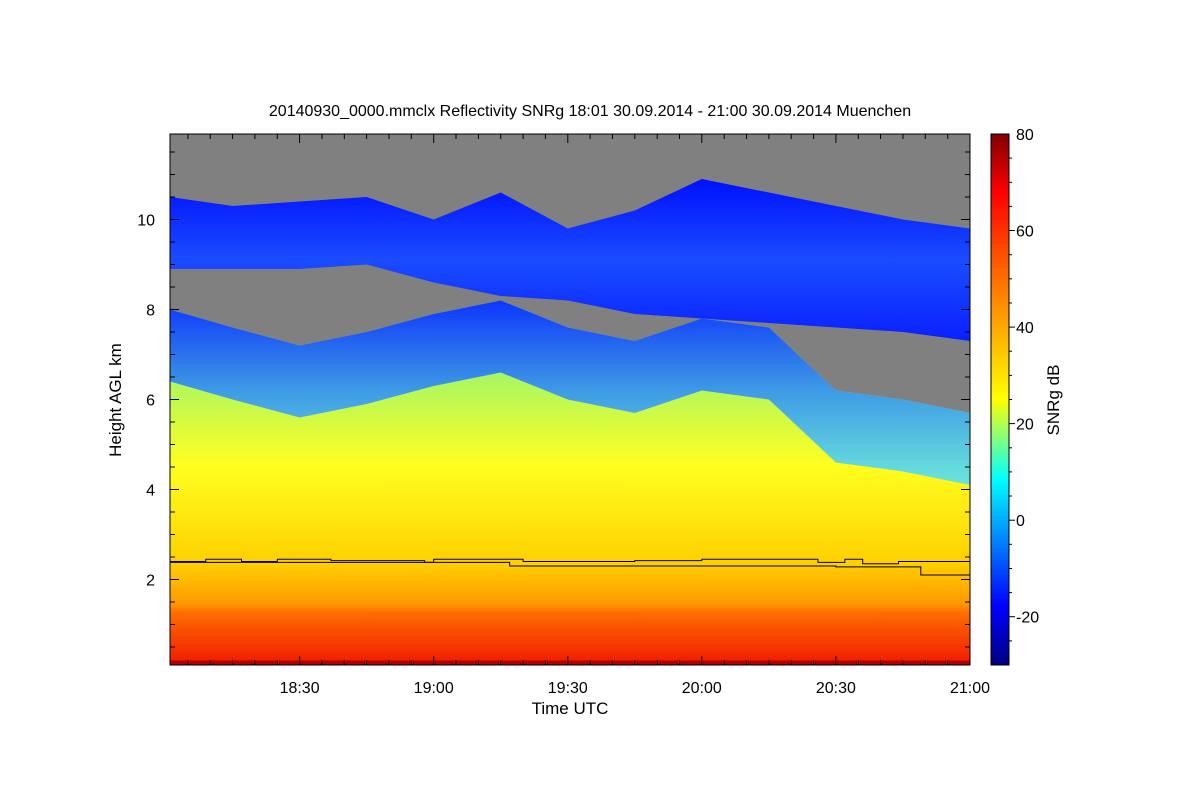 The image size is (1200, 800). Describe the element at coordinates (1020, 521) in the screenshot. I see `colorbar-tick-label: 0` at that location.